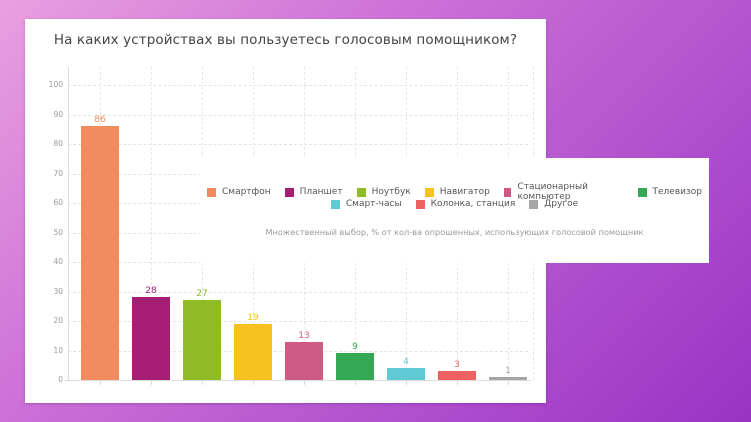 The image size is (751, 422). Describe the element at coordinates (58, 291) in the screenshot. I see `y-tick-label: 30` at that location.